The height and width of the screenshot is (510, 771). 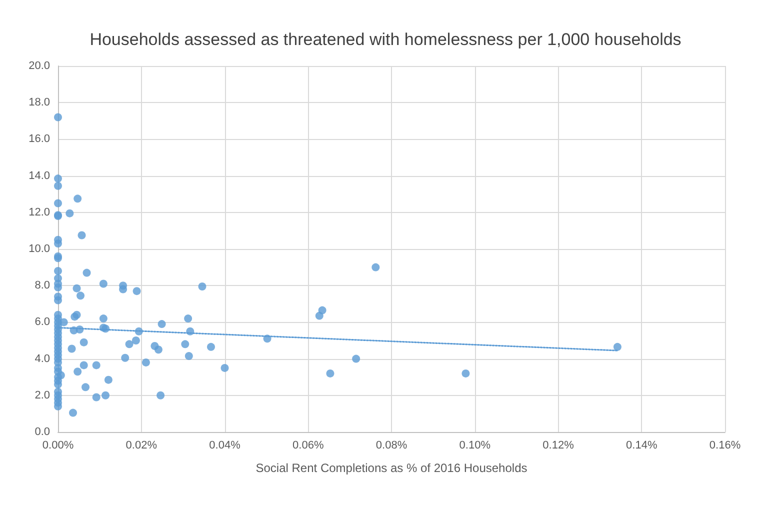 I want to click on y-tick-label: 18.0, so click(x=39, y=102).